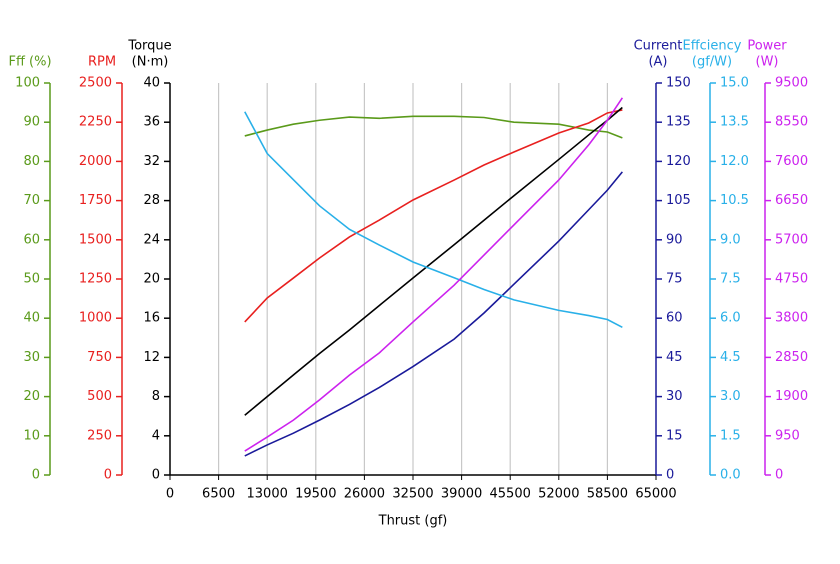 The width and height of the screenshot is (840, 564). What do you see at coordinates (156, 396) in the screenshot?
I see `y-tick-label: 8` at bounding box center [156, 396].